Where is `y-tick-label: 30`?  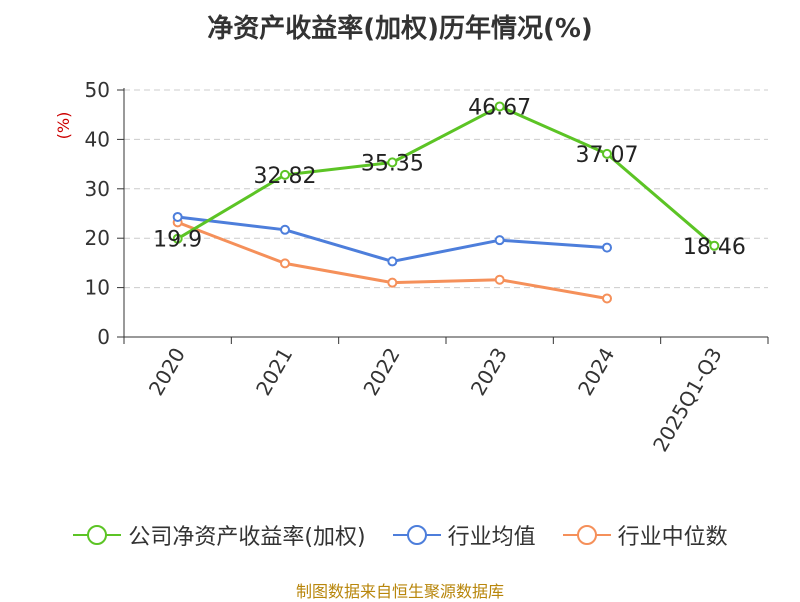 y-tick-label: 30 is located at coordinates (97, 189).